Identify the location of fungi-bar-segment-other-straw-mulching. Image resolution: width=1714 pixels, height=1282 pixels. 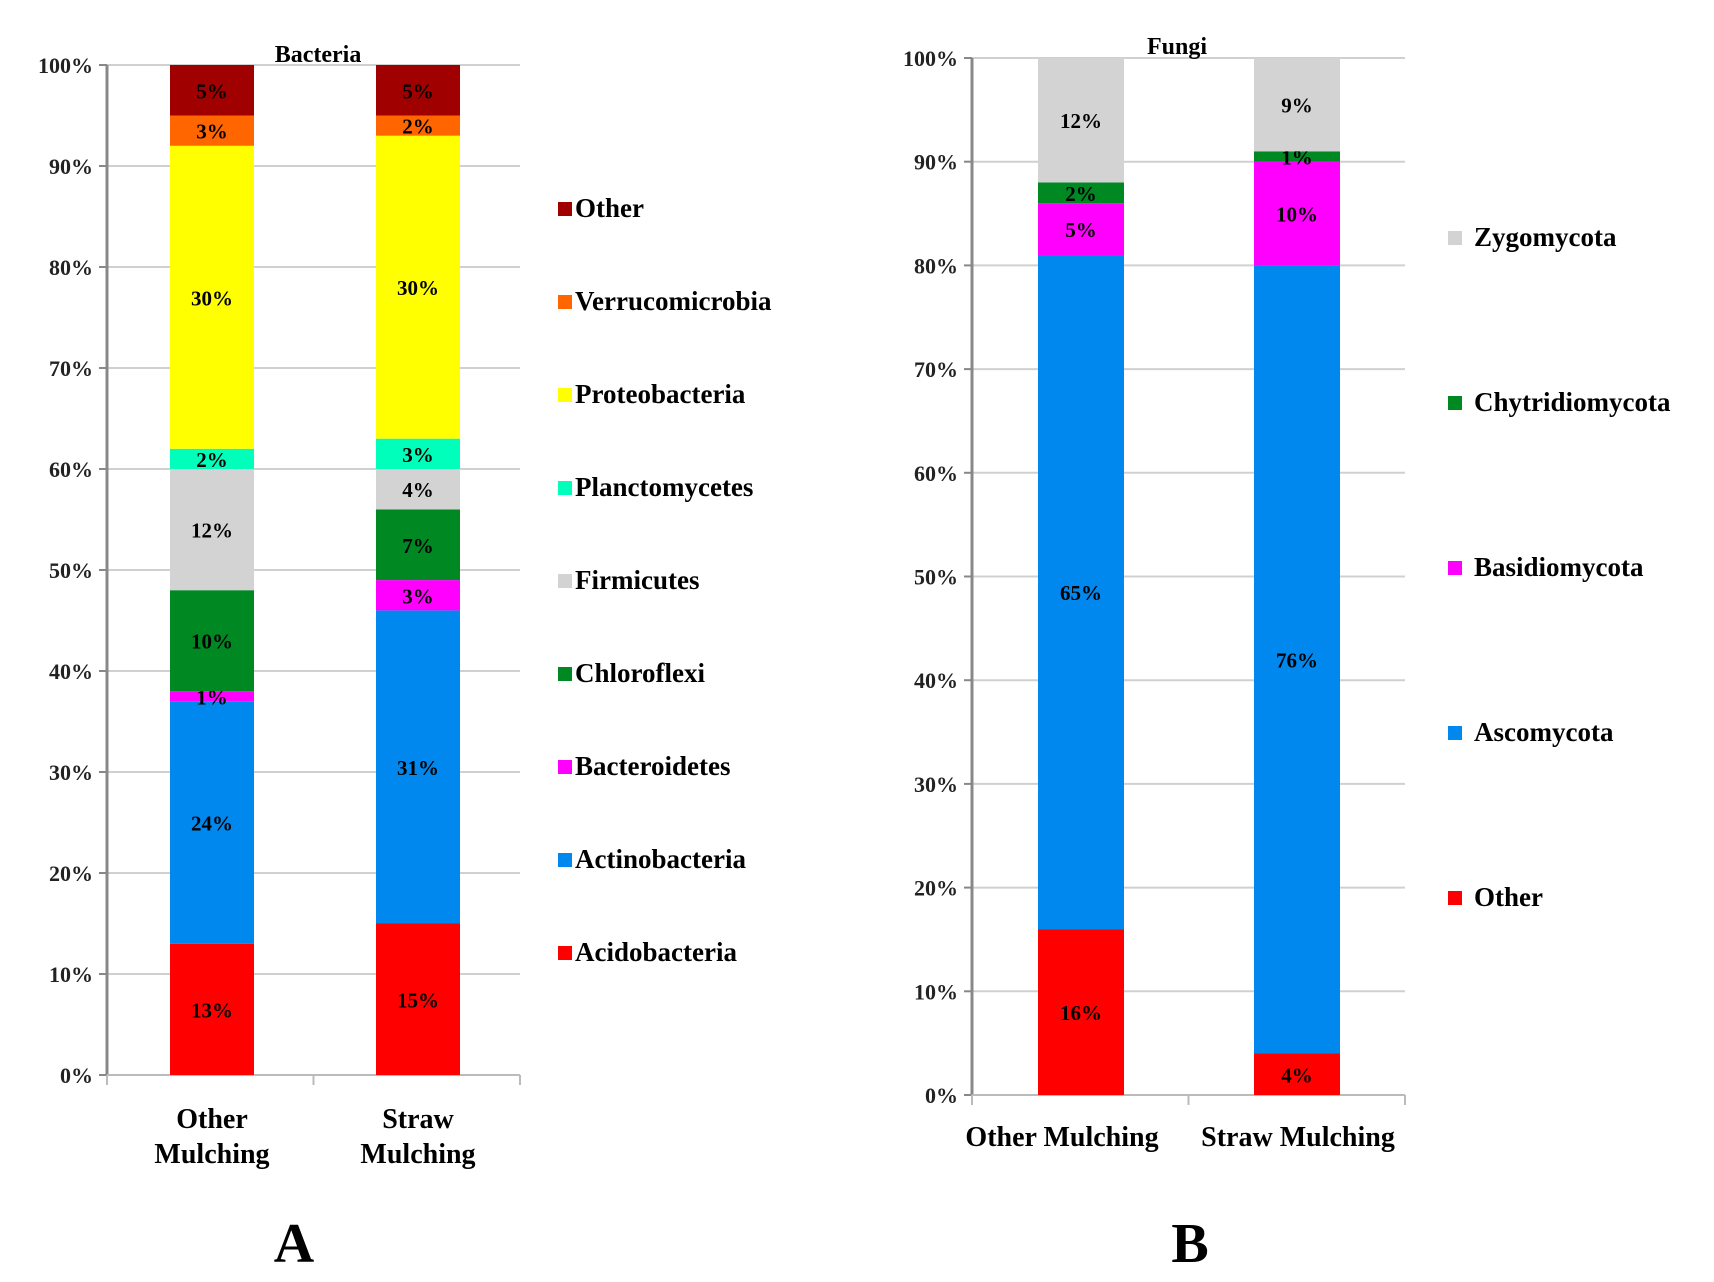
(1297, 1074).